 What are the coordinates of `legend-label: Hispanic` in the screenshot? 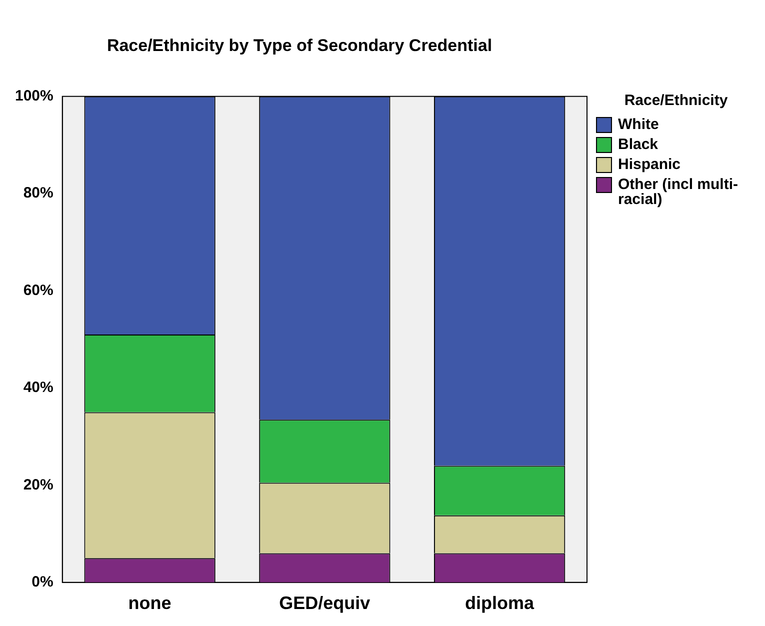 It's located at (649, 164).